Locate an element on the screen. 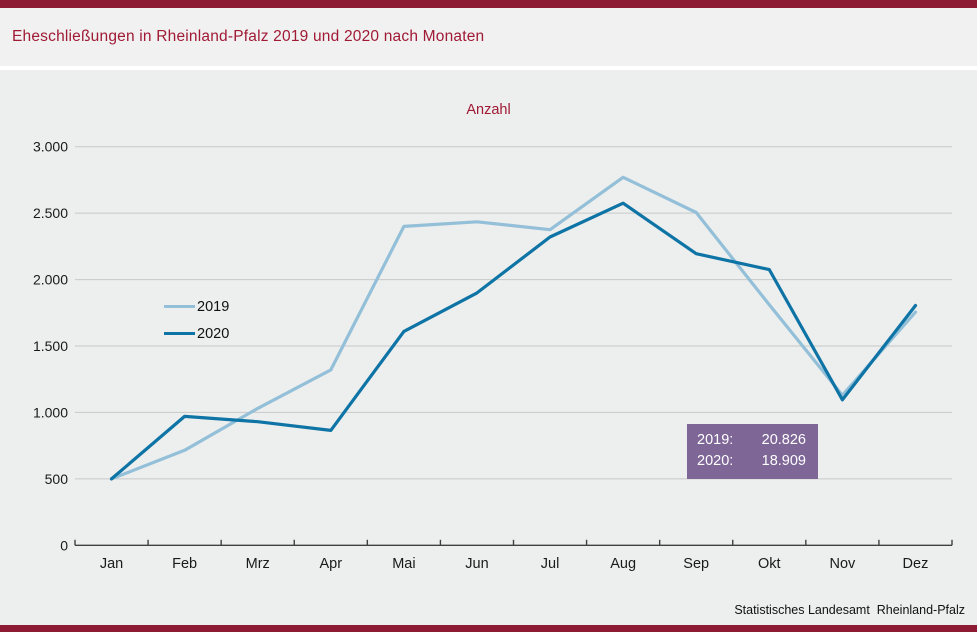 Image resolution: width=977 pixels, height=632 pixels. svg-text: 2.000 is located at coordinates (50, 280).